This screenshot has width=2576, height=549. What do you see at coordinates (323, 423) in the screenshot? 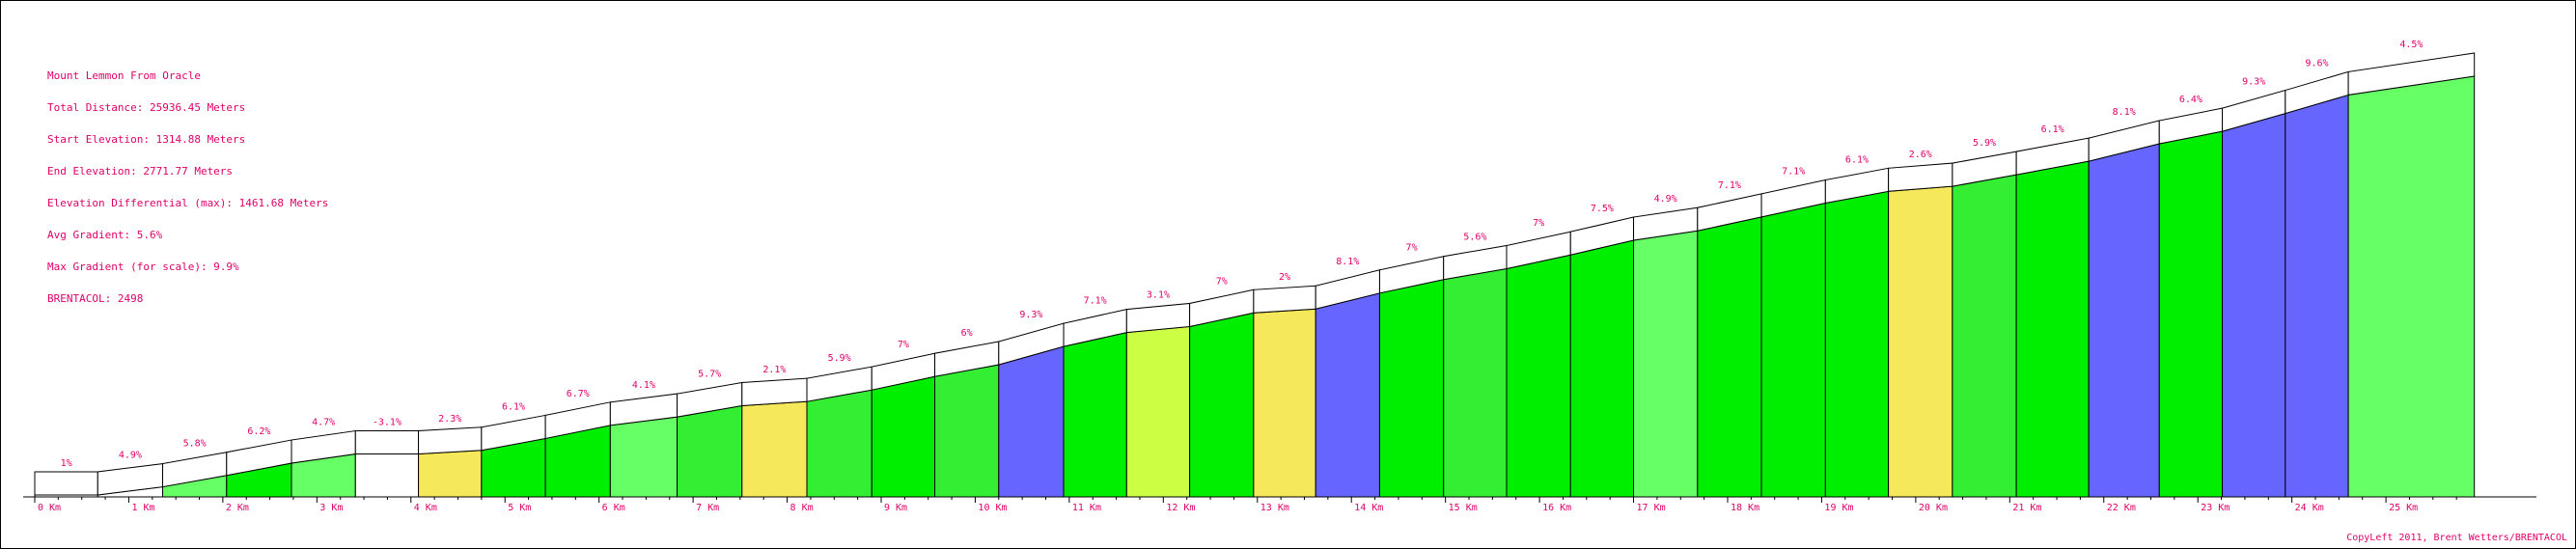
I see `grade-label: 4.7%` at bounding box center [323, 423].